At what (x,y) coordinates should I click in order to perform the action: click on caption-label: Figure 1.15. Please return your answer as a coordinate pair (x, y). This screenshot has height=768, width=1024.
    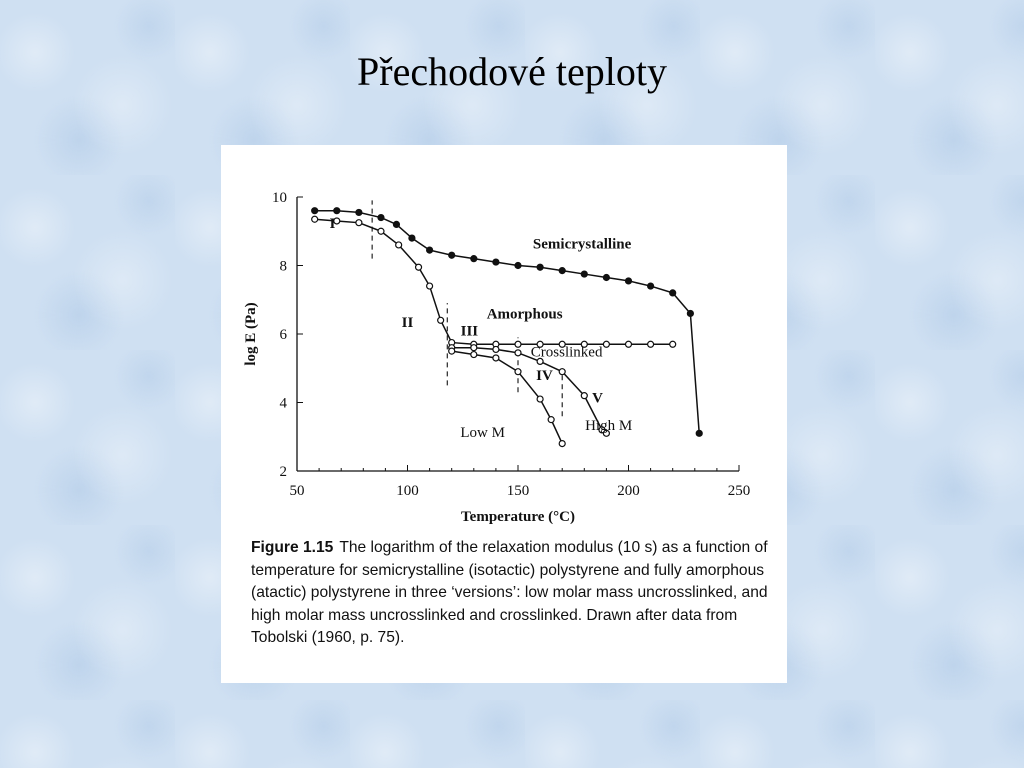
    Looking at the image, I should click on (292, 547).